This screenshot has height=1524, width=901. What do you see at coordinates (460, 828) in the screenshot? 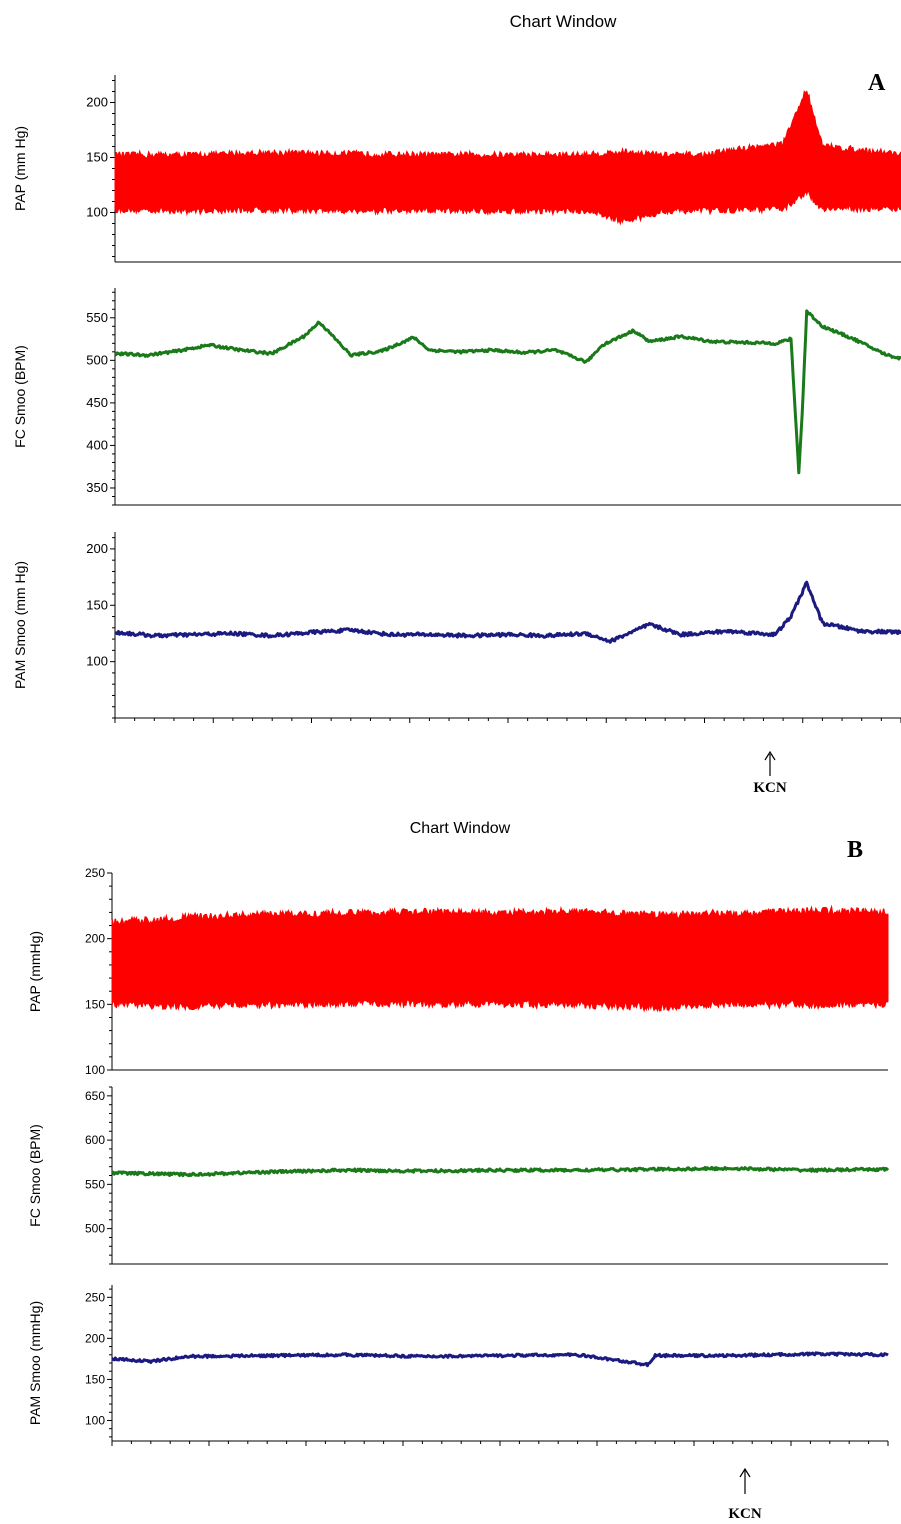
I see `panel-b-title: Chart Window` at bounding box center [460, 828].